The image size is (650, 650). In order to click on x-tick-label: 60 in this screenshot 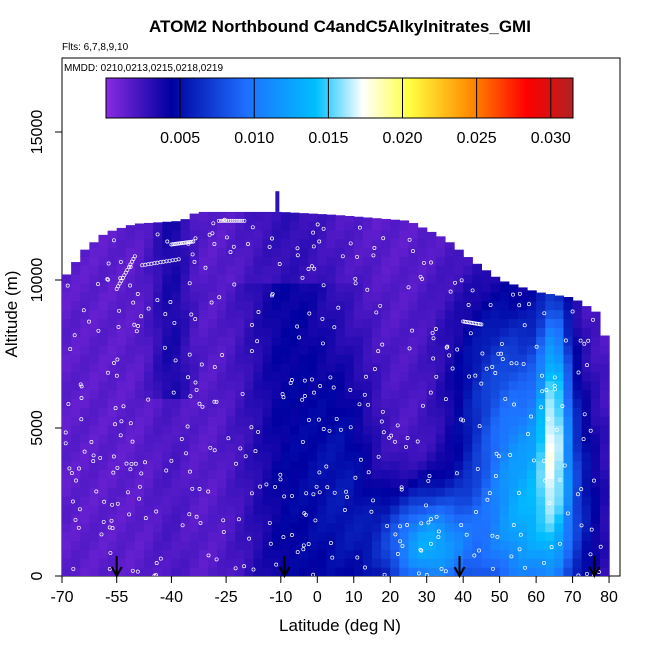, I will do `click(536, 597)`.